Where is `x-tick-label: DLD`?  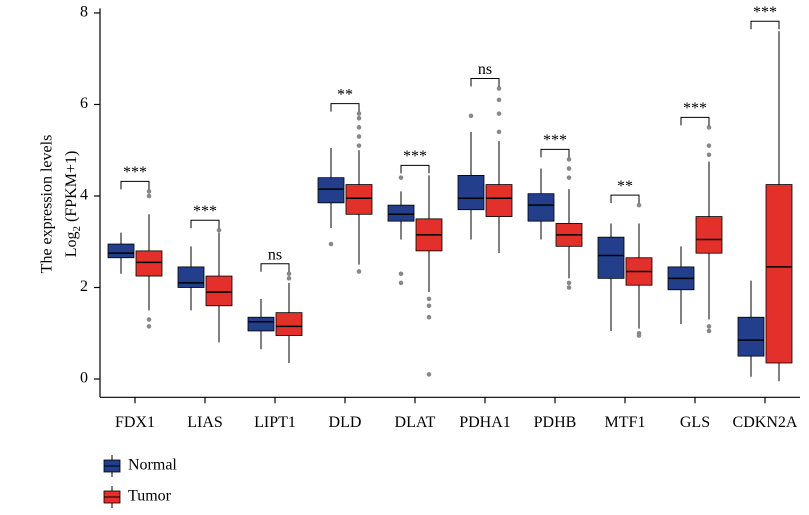
x-tick-label: DLD is located at coordinates (345, 422).